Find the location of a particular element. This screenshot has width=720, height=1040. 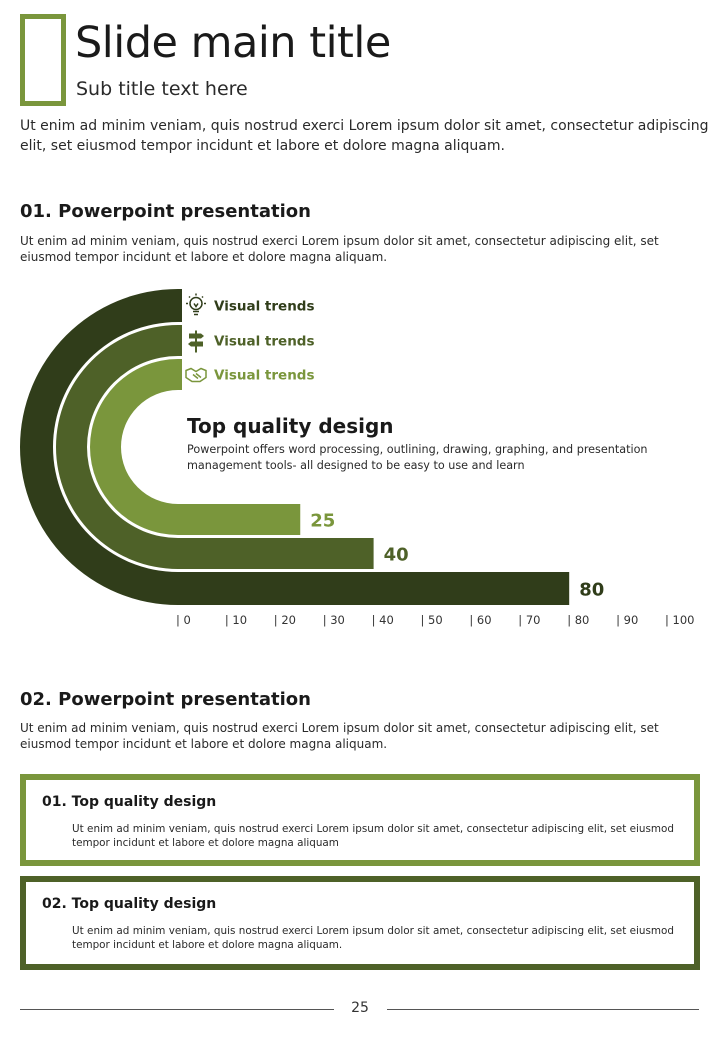

chart-title: Top quality design is located at coordinates (290, 426).